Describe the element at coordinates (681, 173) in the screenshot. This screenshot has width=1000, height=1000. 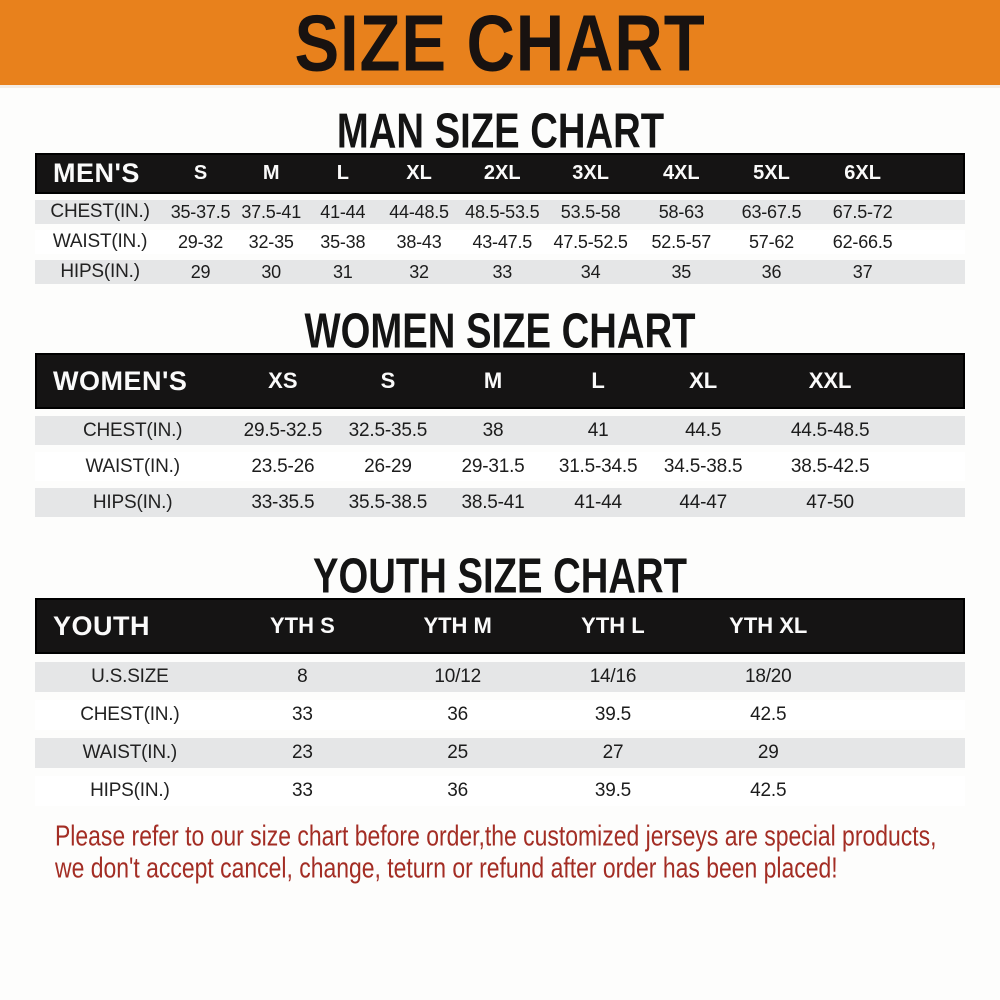
I see `column-header: 4XL` at that location.